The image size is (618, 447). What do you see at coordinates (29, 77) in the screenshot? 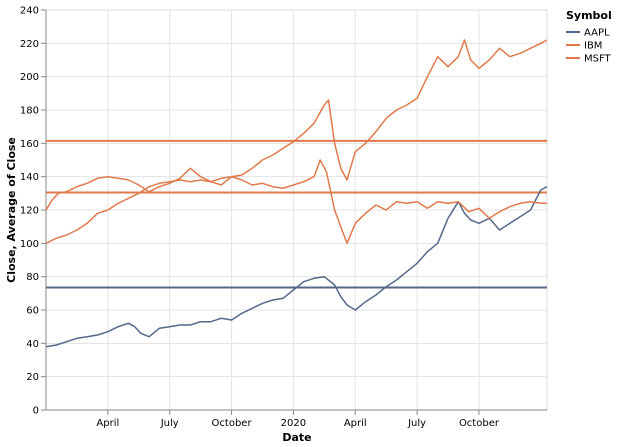
I see `y-tick-label: 200` at bounding box center [29, 77].